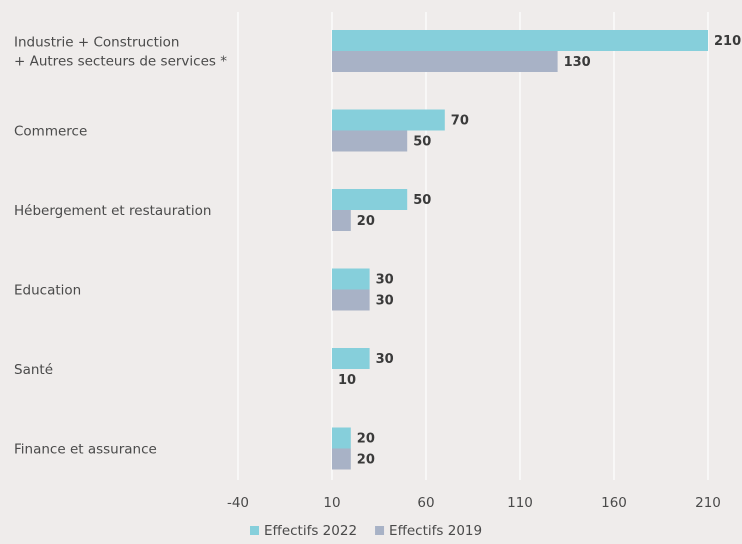 This screenshot has width=742, height=544. Describe the element at coordinates (347, 380) in the screenshot. I see `data-label: 10` at that location.